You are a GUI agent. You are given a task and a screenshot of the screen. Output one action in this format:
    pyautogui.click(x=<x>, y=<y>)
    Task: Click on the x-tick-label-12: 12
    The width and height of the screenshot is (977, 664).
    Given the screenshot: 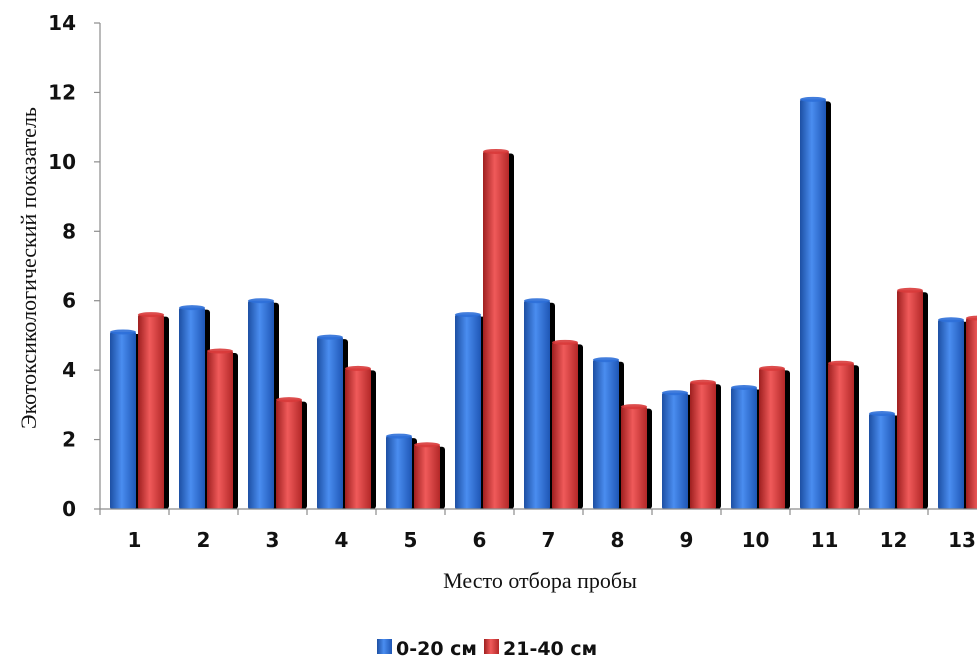 What is the action you would take?
    pyautogui.click(x=894, y=540)
    